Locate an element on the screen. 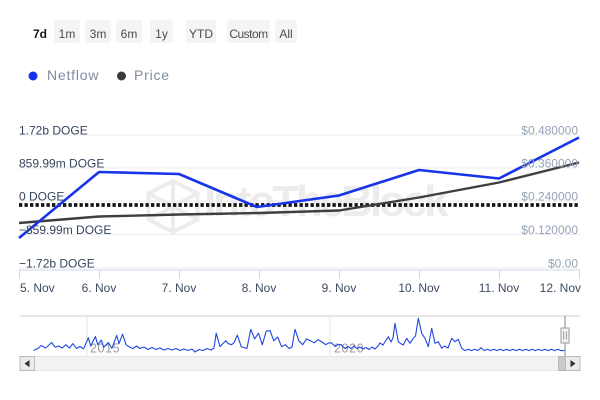 The width and height of the screenshot is (600, 400). svg-text: $0.360000 is located at coordinates (549, 164).